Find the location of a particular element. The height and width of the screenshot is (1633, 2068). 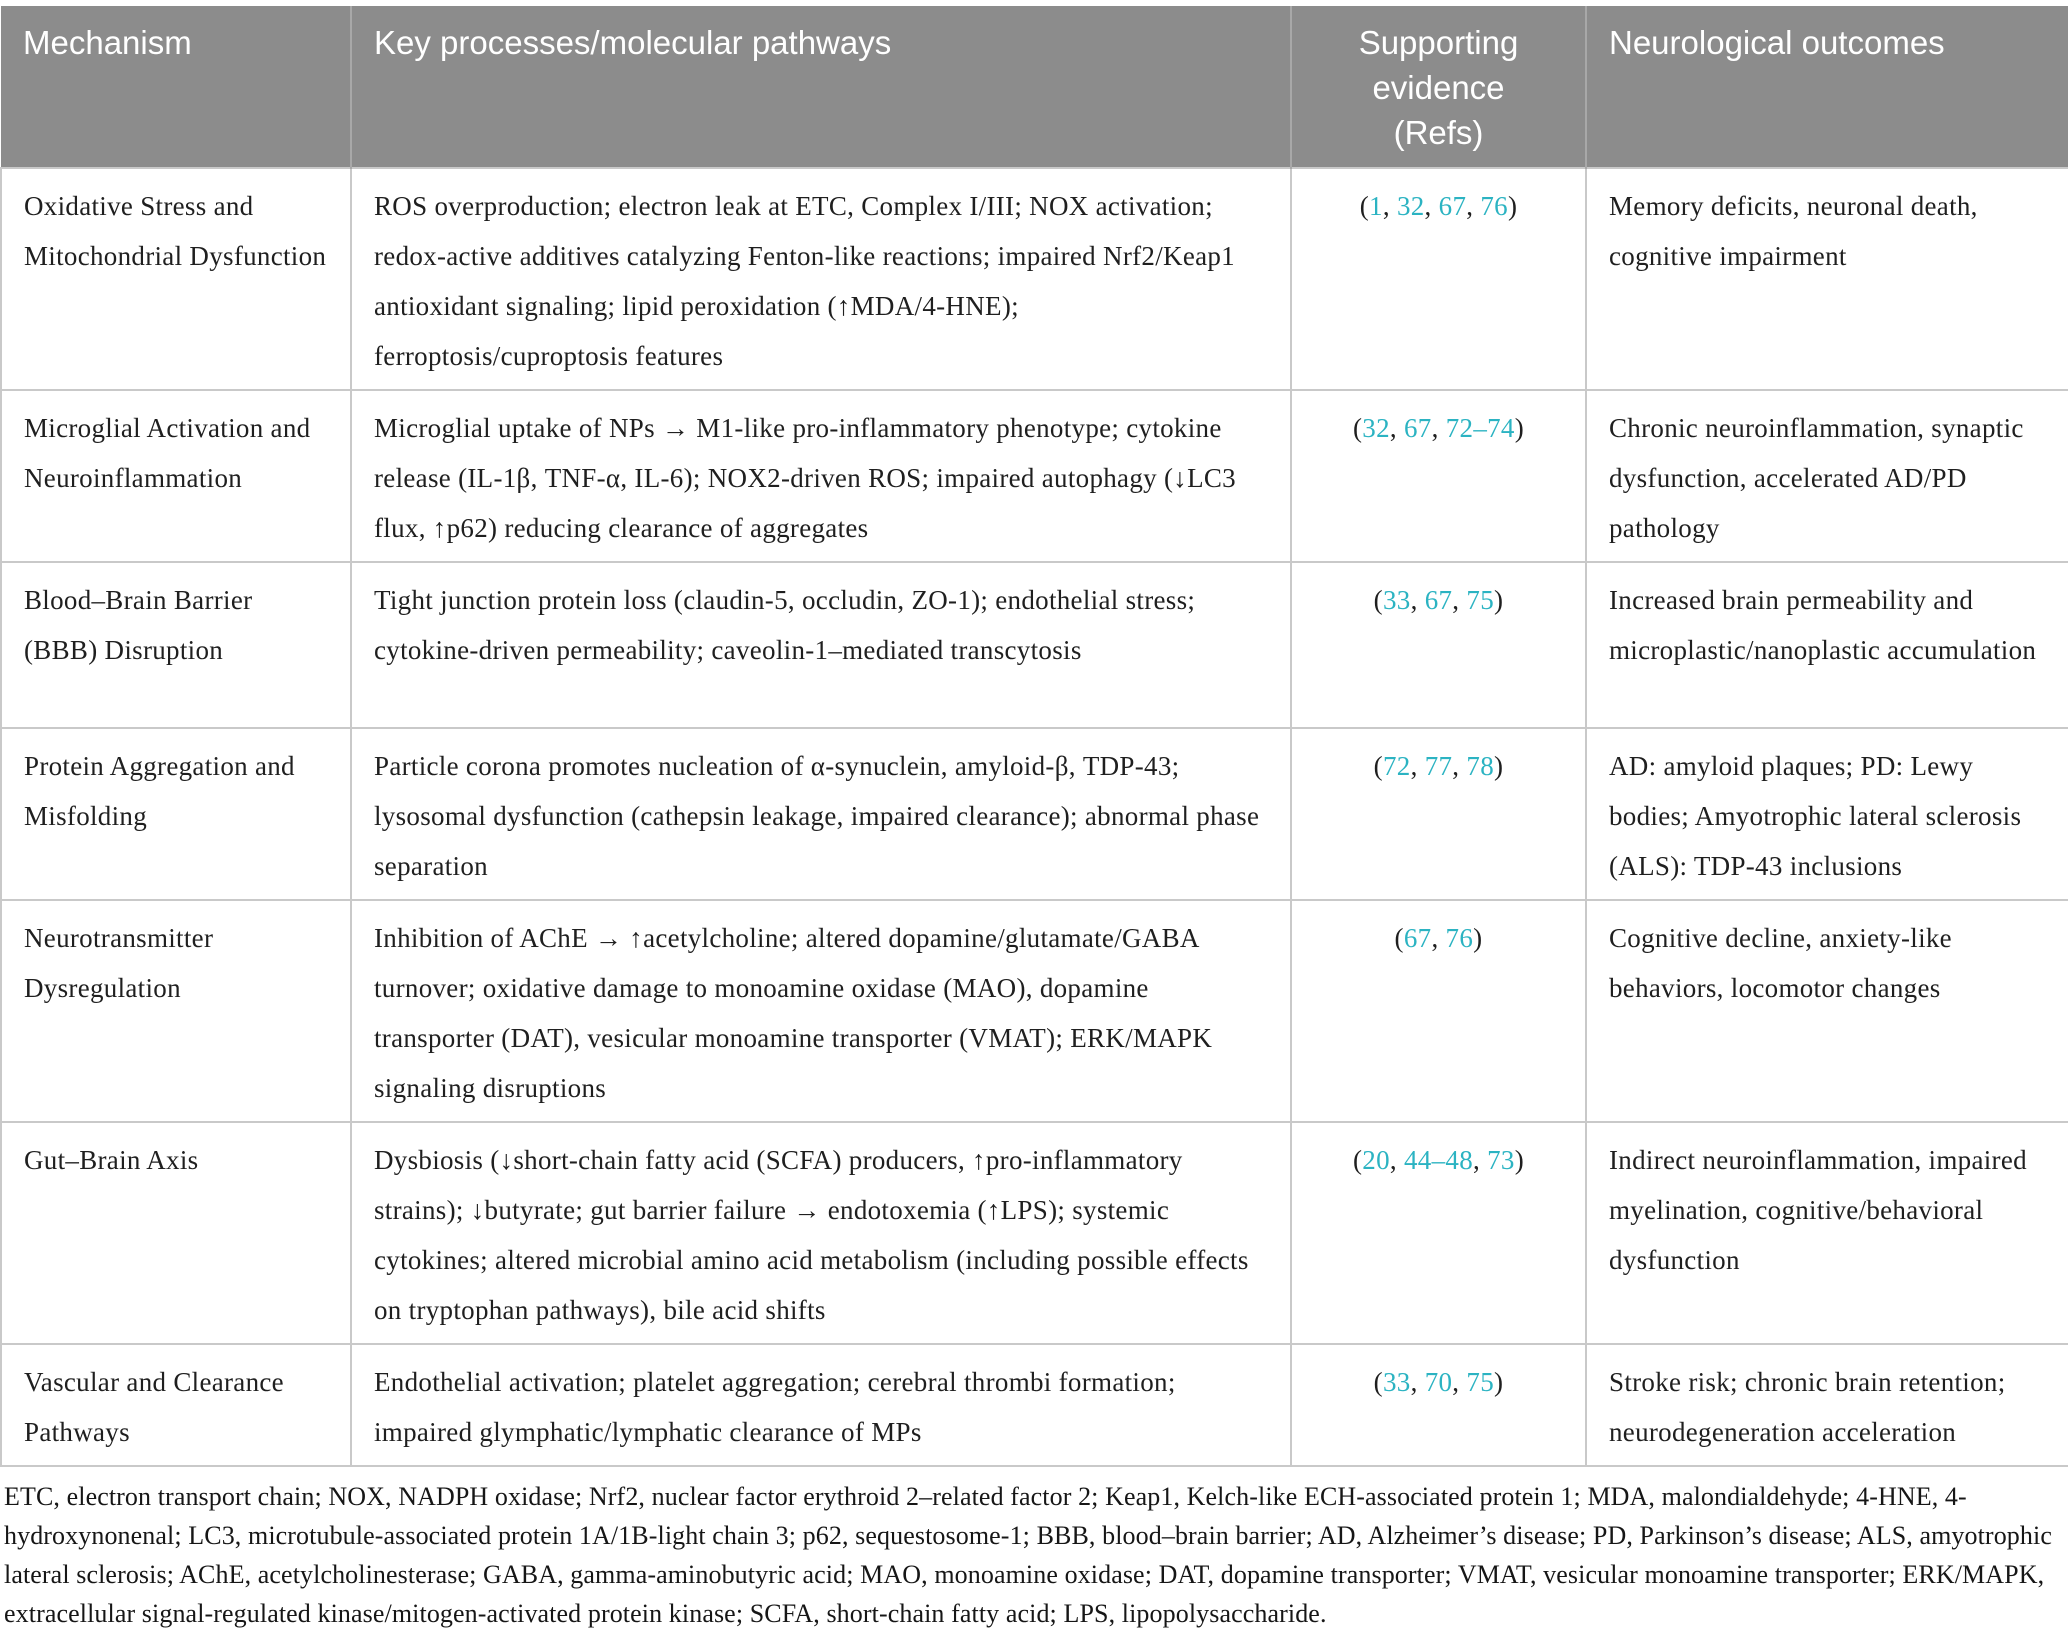

mechanism-cell: Neurotransmitter Dysregulation is located at coordinates (176, 1011).